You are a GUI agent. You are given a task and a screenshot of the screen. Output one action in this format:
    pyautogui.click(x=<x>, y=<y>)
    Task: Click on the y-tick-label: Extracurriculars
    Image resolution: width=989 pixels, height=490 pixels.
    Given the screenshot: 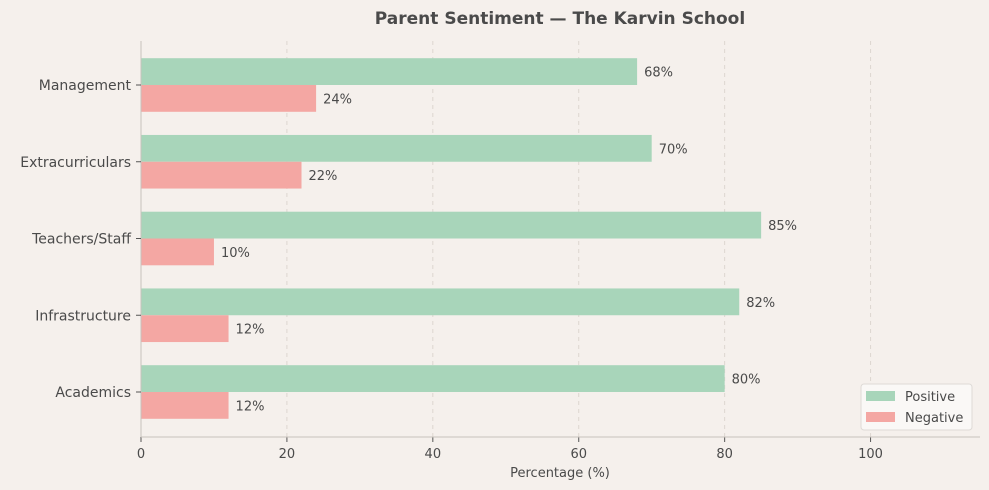 What is the action you would take?
    pyautogui.click(x=75, y=163)
    